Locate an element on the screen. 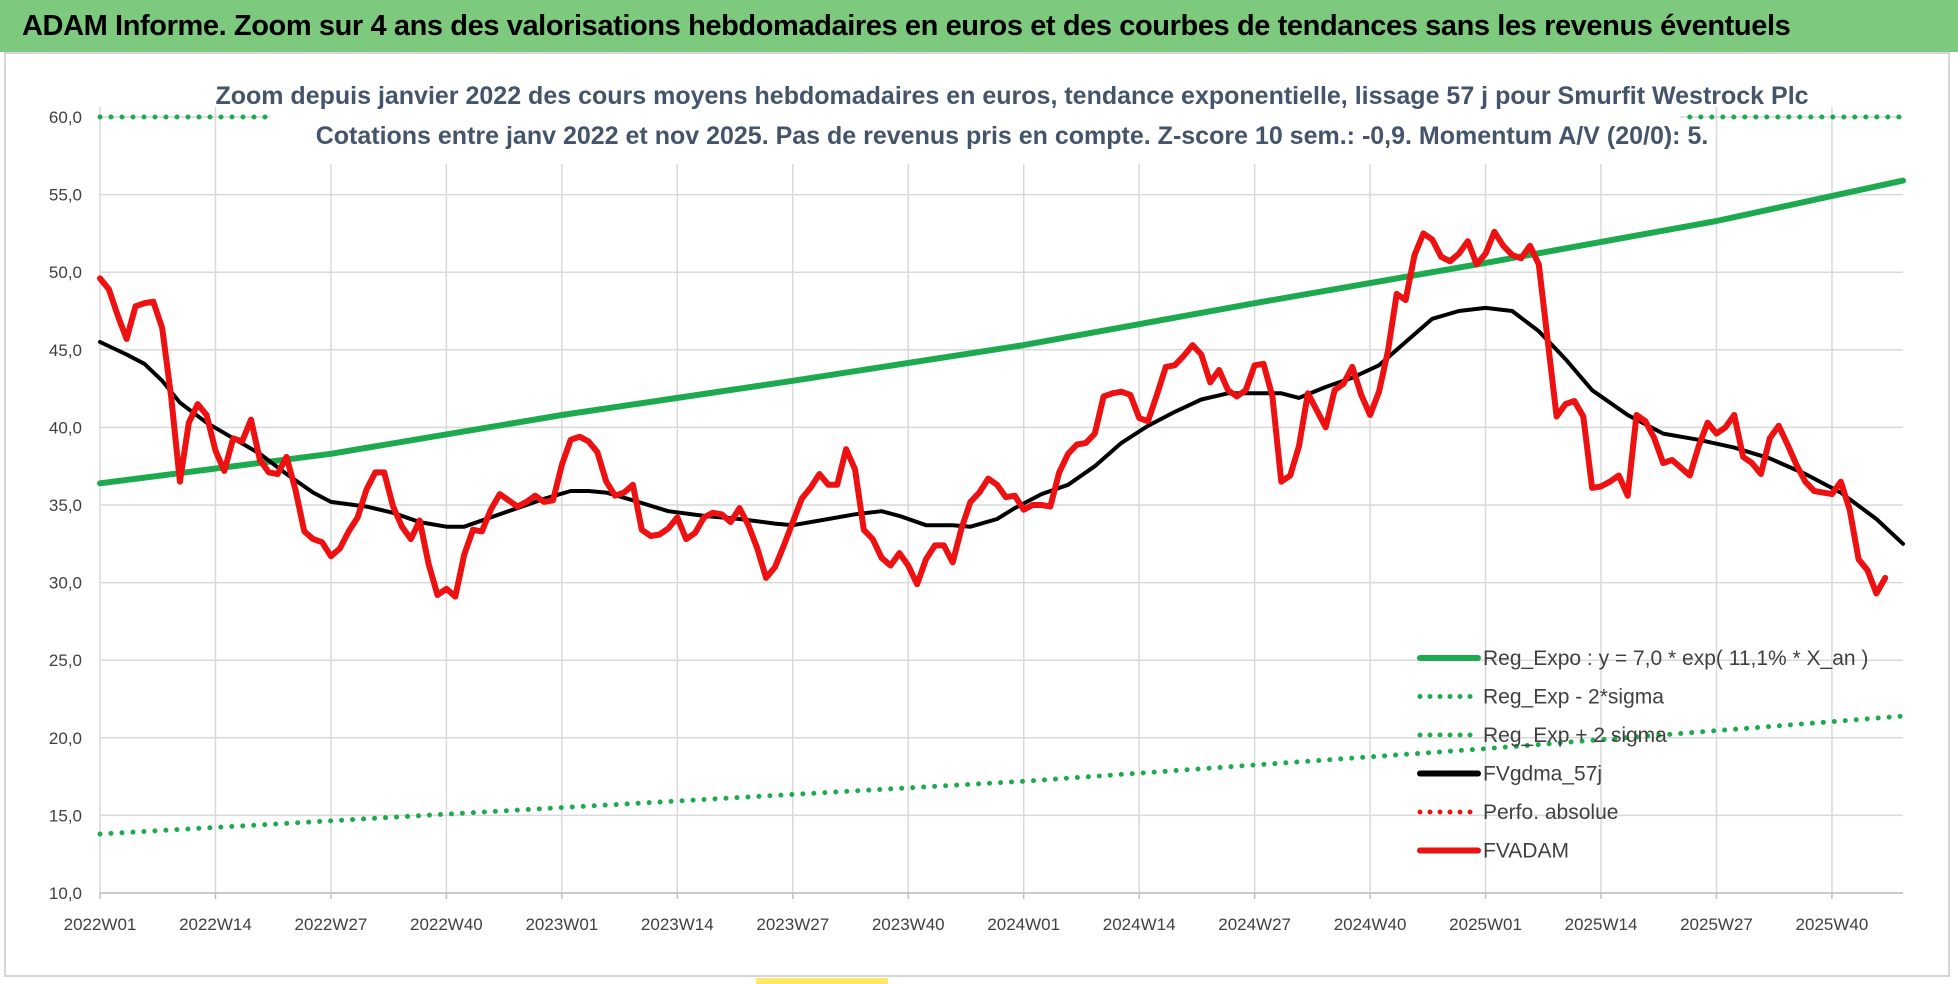 The height and width of the screenshot is (984, 1958). y-tick-label: 40,0 is located at coordinates (65, 427).